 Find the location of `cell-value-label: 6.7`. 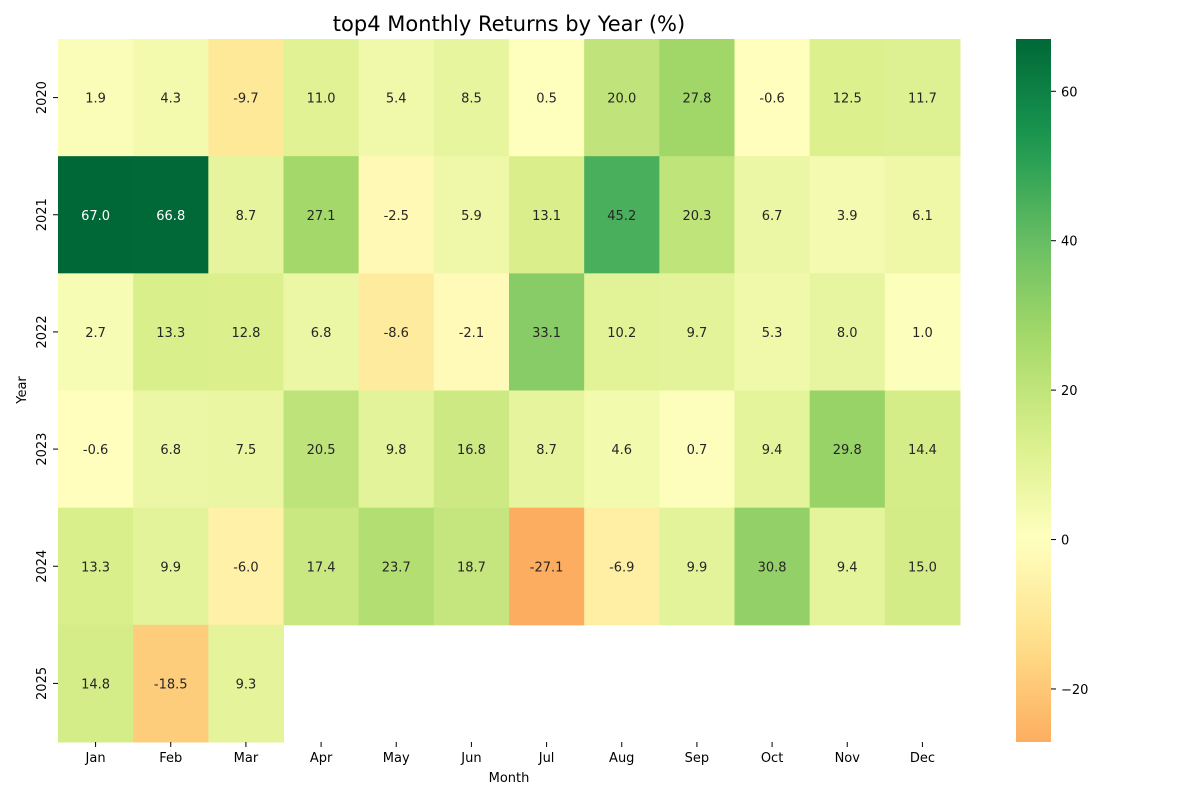

cell-value-label: 6.7 is located at coordinates (772, 216).